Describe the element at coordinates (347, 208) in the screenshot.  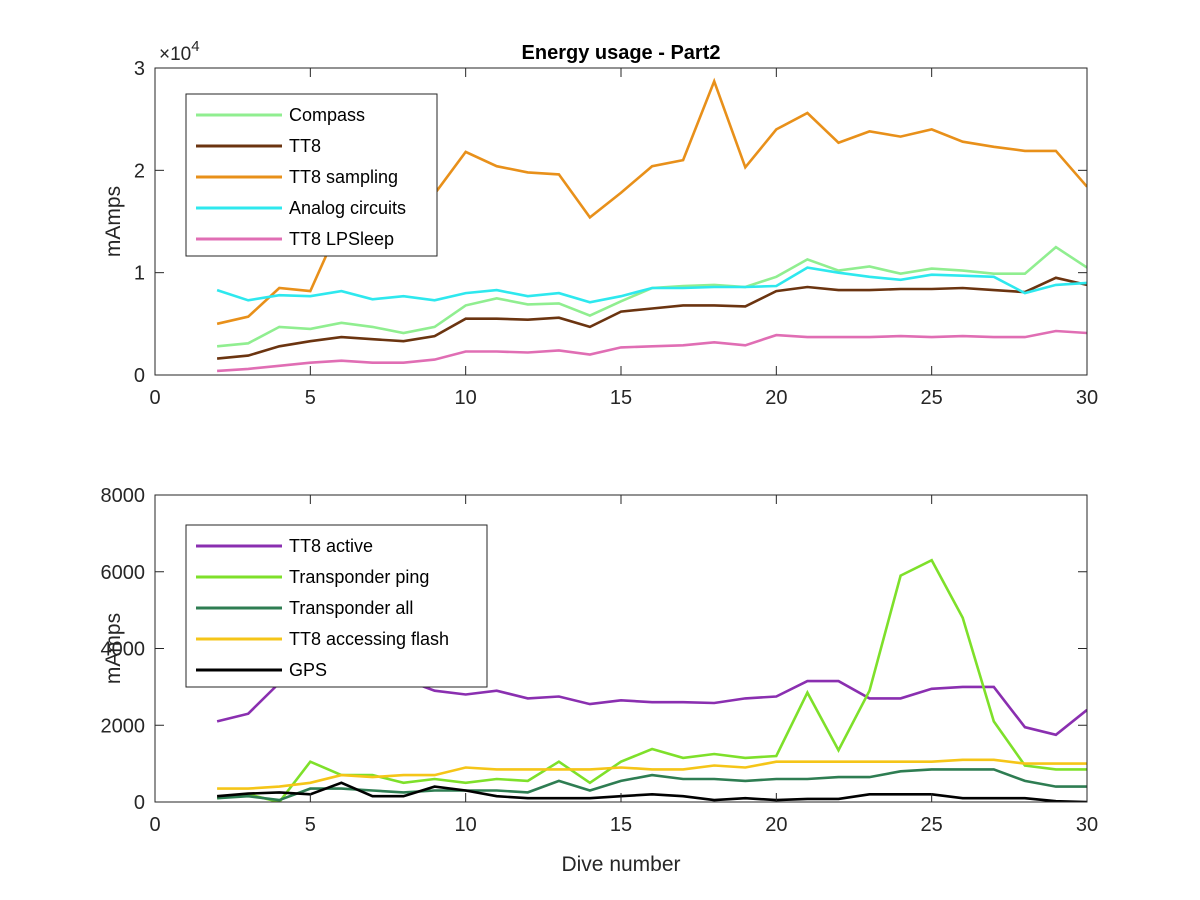
I see `legend-label: Analog circuits` at that location.